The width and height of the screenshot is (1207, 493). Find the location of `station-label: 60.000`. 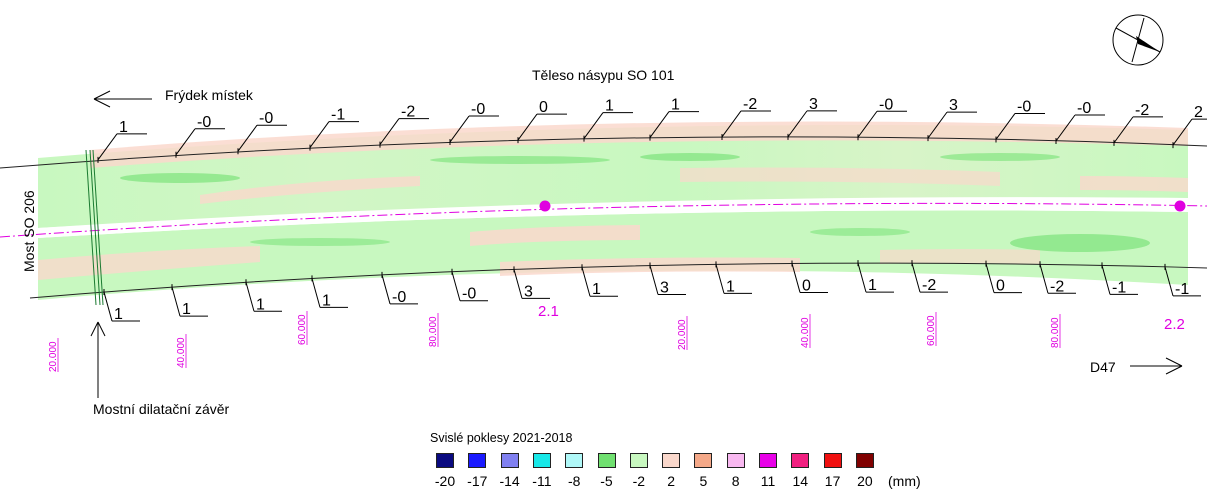

station-label: 60.000 is located at coordinates (302, 328).